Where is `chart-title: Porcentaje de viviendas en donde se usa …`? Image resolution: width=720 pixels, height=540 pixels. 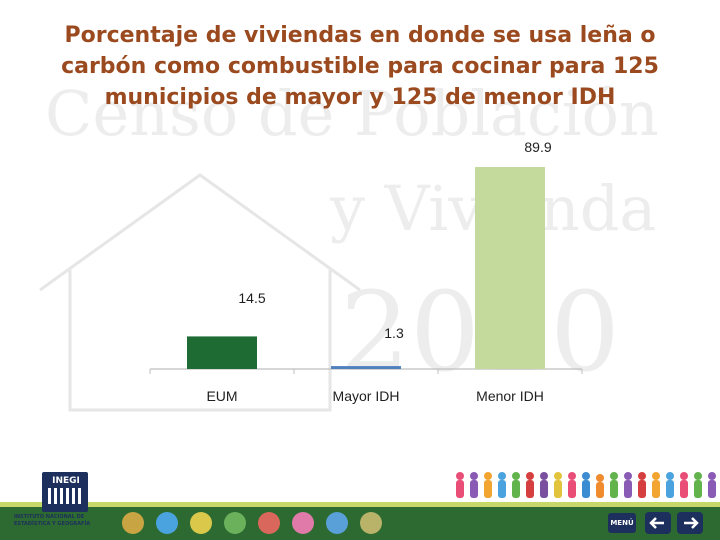 chart-title: Porcentaje de viviendas en donde se usa … is located at coordinates (360, 66).